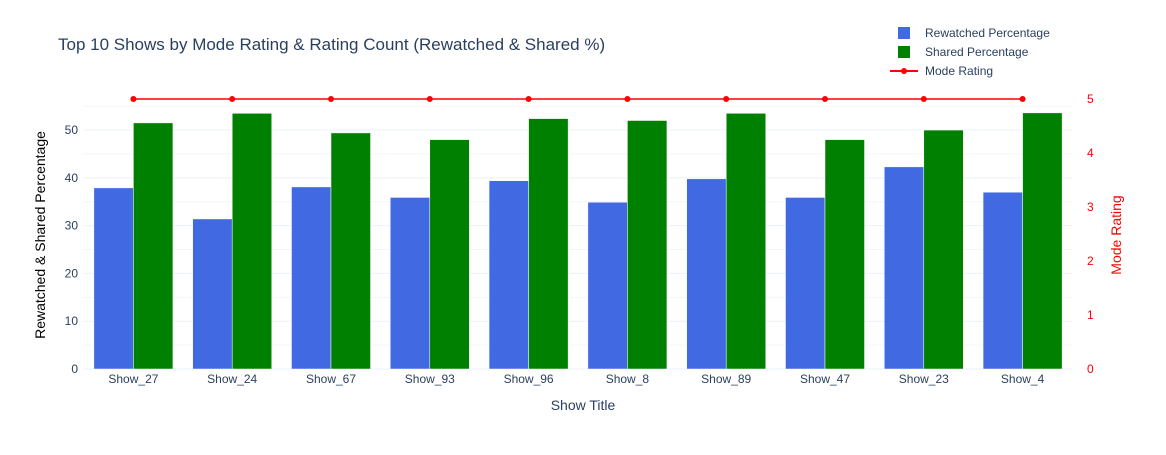  What do you see at coordinates (1116, 234) in the screenshot?
I see `y2-axis-title: Mode Rating` at bounding box center [1116, 234].